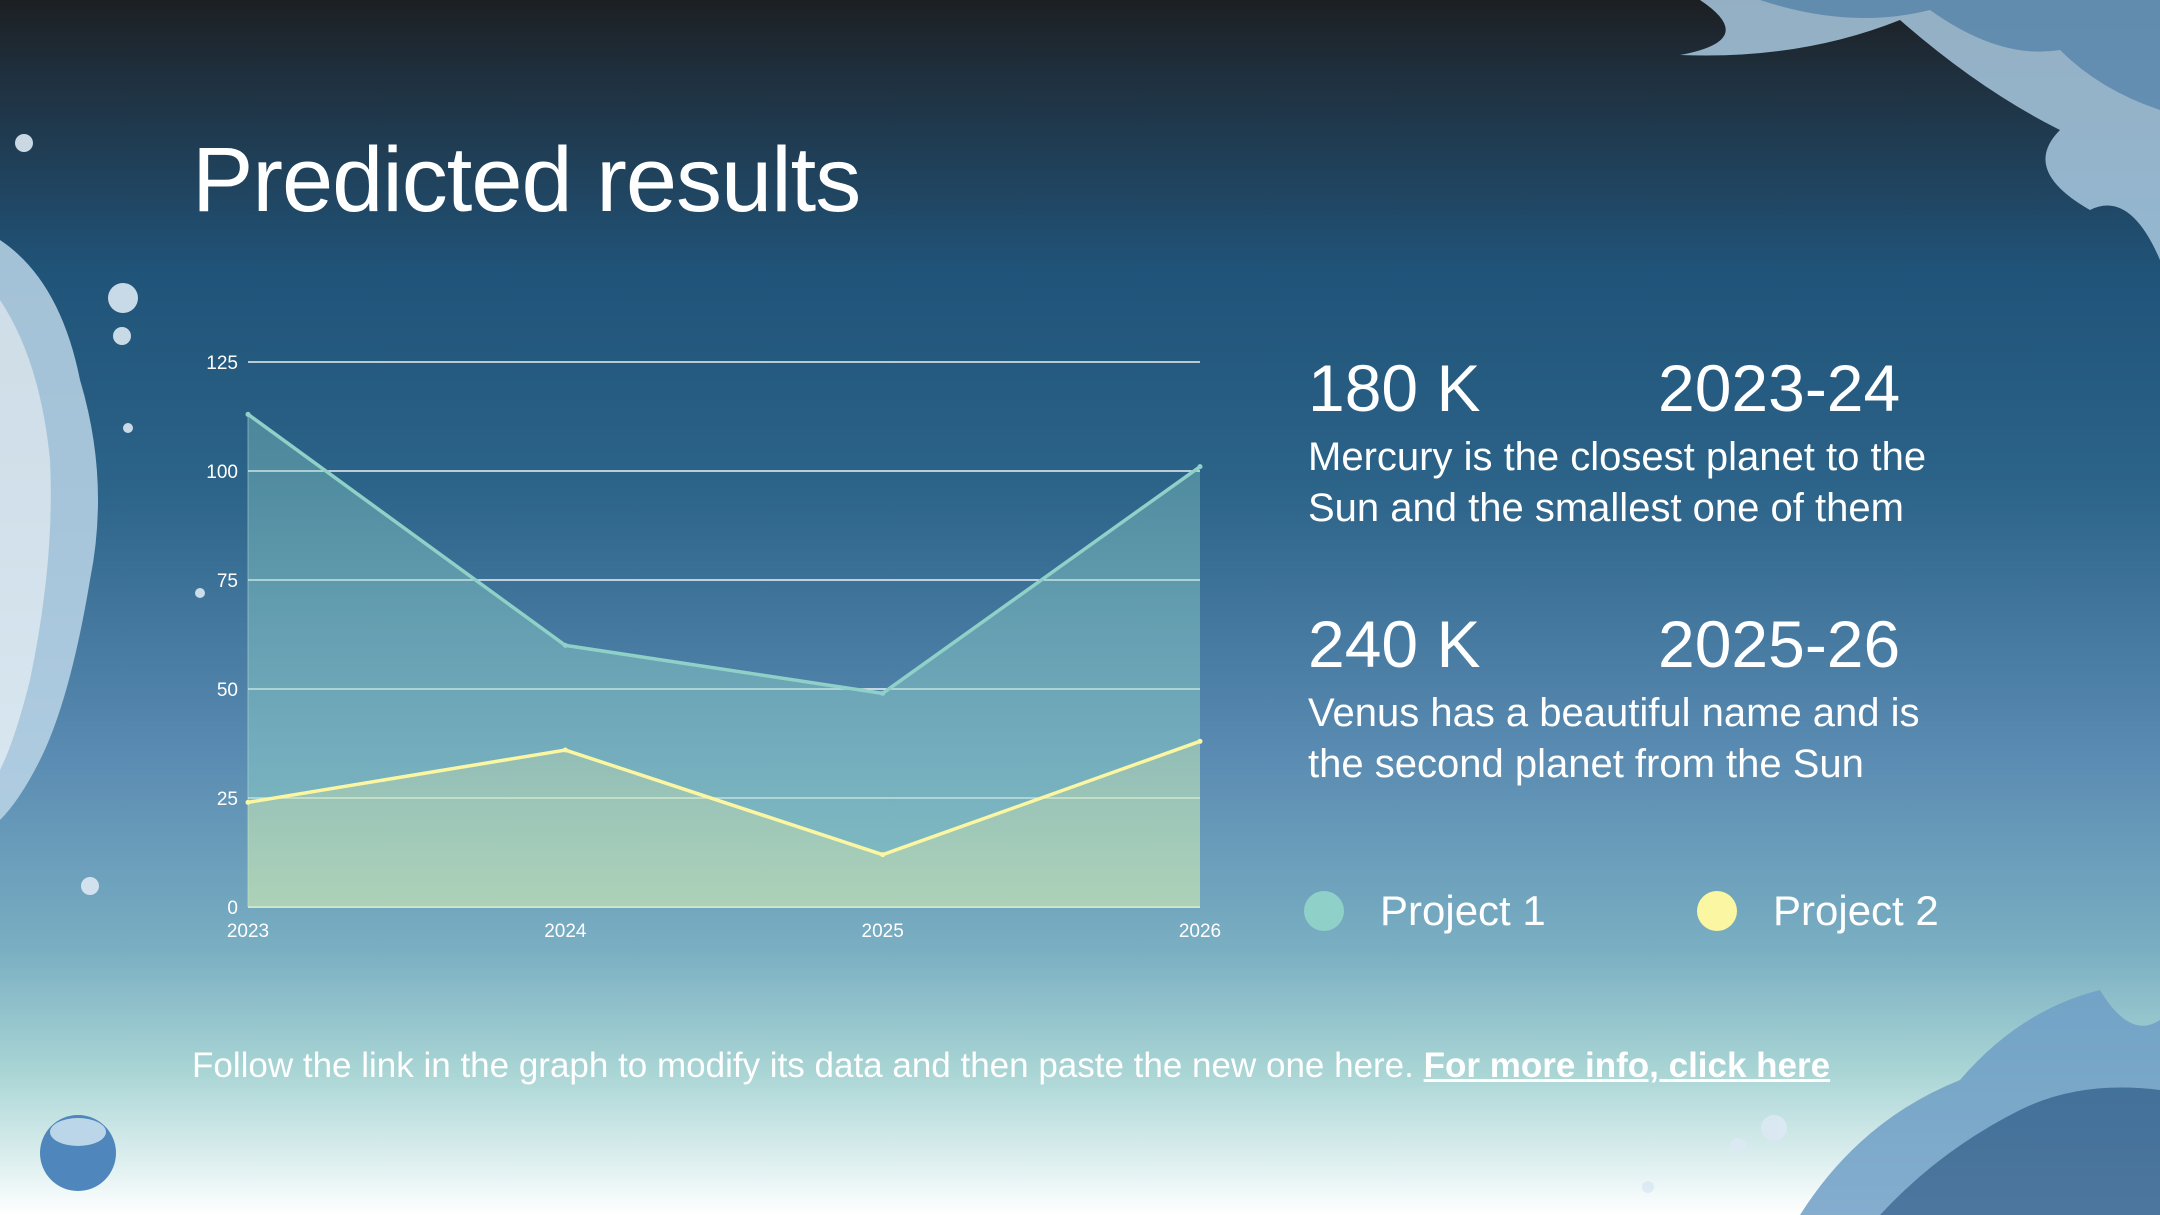  Describe the element at coordinates (1394, 644) in the screenshot. I see `stat-value: 240 K` at that location.